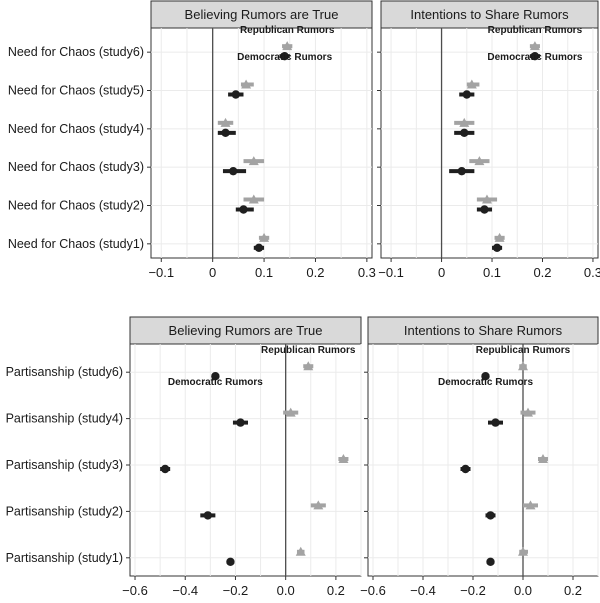  Describe the element at coordinates (64, 558) in the screenshot. I see `y-category-label: Partisanship (study1)` at that location.